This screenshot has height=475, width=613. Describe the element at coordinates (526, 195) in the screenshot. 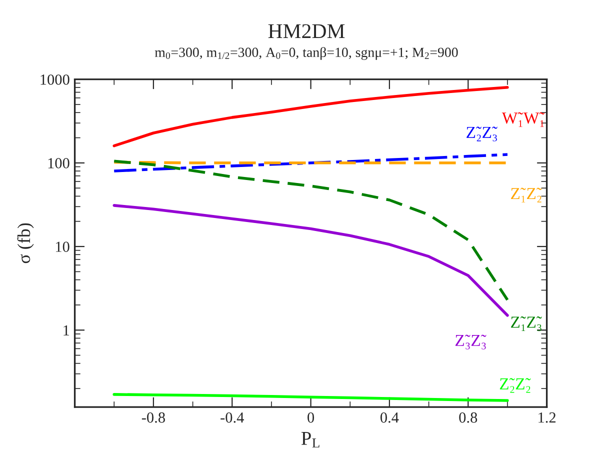

I see `series-label: Z̃₁Z̃₂` at that location.